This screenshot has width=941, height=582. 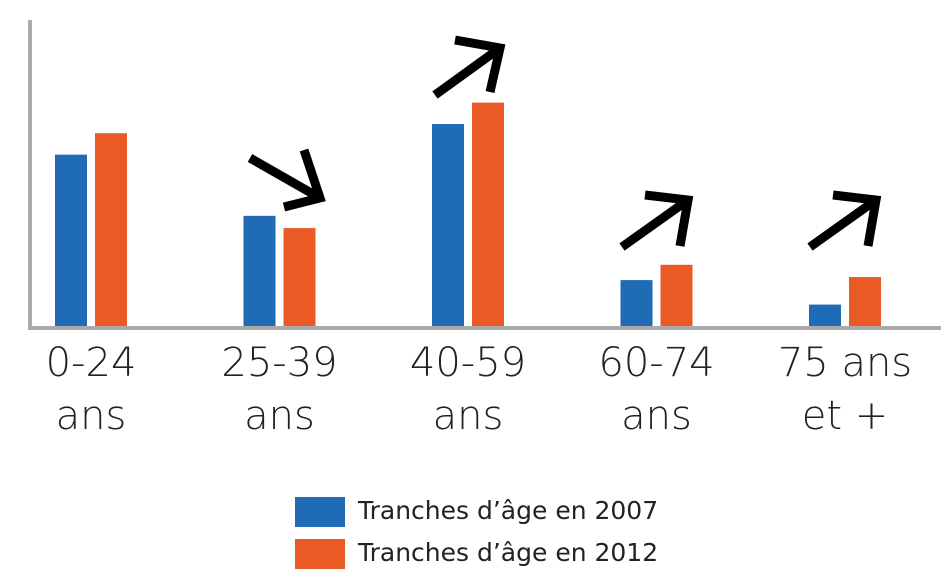 I want to click on x-tick-label: 40-59, so click(x=468, y=363).